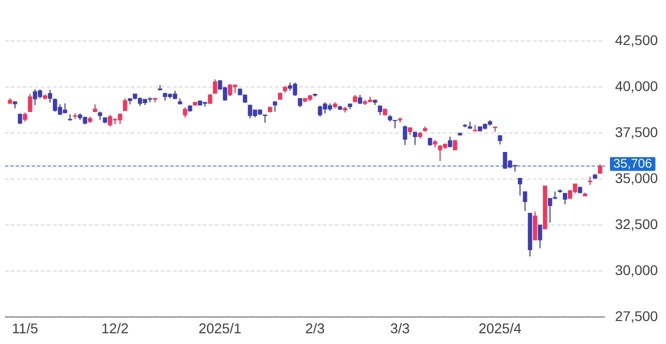  I want to click on x-tick-label: 2025/4, so click(500, 328).